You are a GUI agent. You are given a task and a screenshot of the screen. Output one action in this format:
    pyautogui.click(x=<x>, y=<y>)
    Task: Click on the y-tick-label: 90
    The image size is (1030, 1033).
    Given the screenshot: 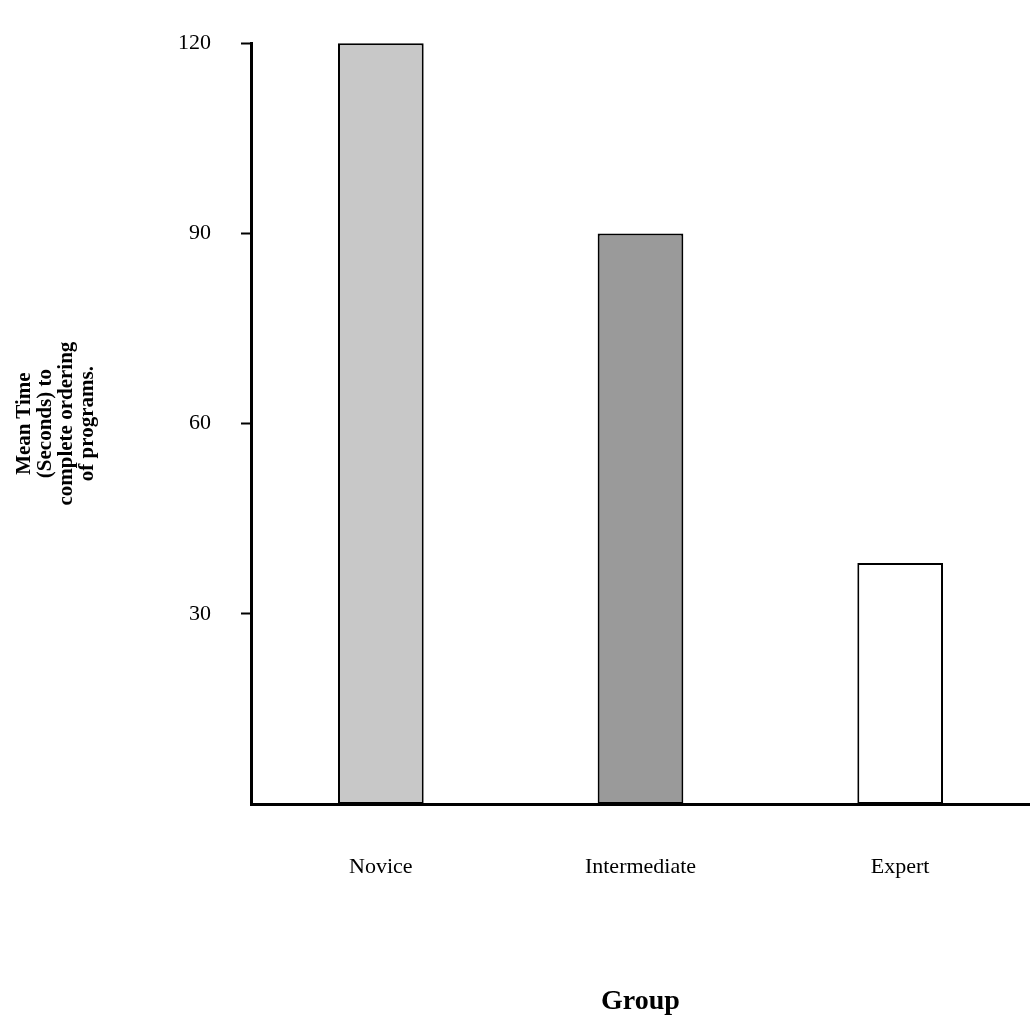 What is the action you would take?
    pyautogui.click(x=200, y=232)
    